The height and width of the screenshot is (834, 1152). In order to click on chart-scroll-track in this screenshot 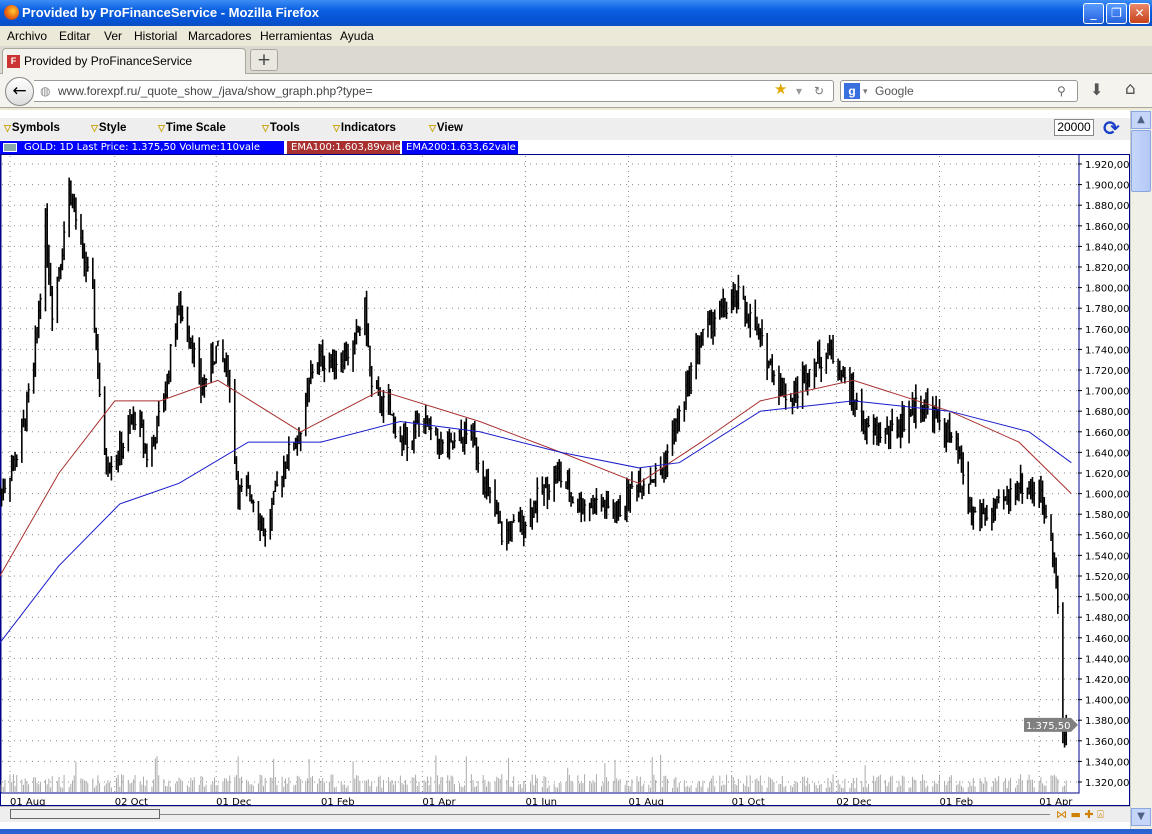, I will do `click(605, 814)`.